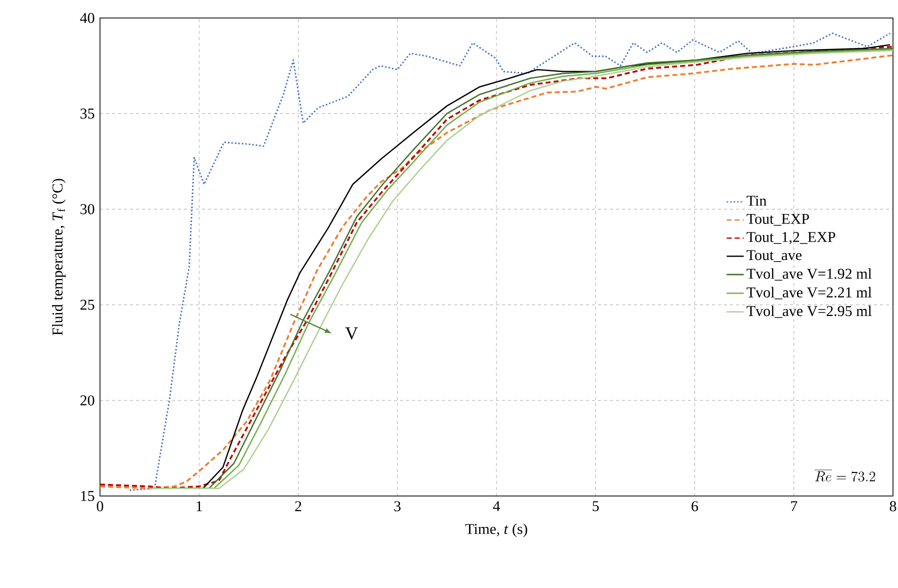 The image size is (898, 588). What do you see at coordinates (397, 506) in the screenshot?
I see `x-tick-label: 3` at bounding box center [397, 506].